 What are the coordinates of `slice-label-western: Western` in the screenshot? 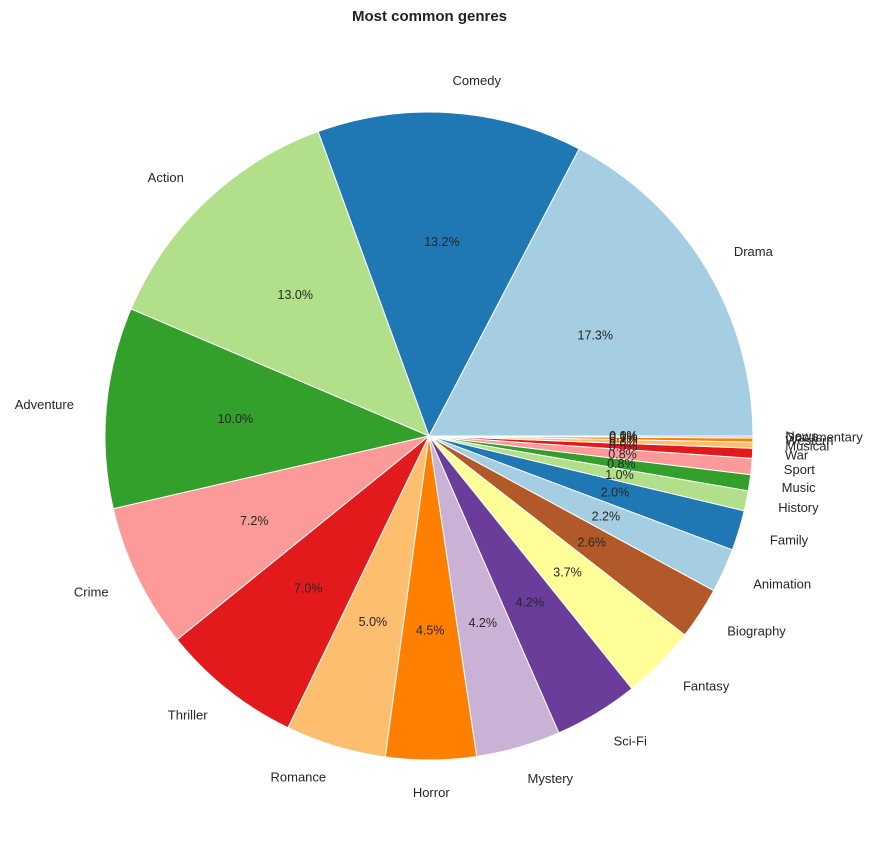 It's located at (809, 440).